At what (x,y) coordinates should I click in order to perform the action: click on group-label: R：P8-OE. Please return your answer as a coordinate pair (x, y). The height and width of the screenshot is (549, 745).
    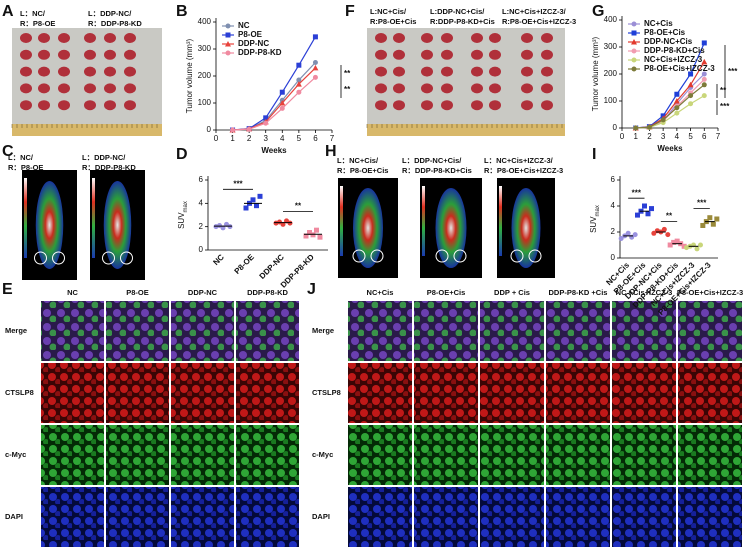
    Looking at the image, I should click on (25, 167).